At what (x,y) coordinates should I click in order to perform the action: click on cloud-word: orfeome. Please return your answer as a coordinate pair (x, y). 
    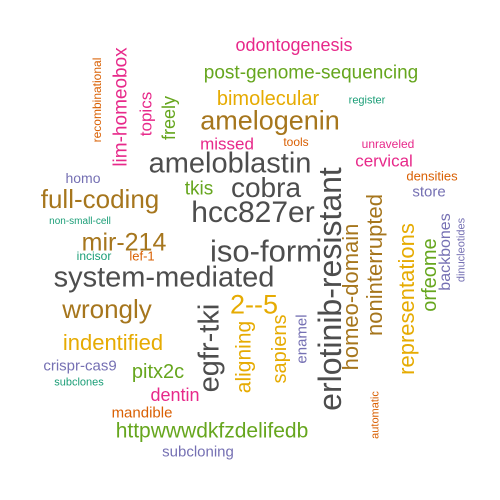
    Looking at the image, I should click on (430, 275).